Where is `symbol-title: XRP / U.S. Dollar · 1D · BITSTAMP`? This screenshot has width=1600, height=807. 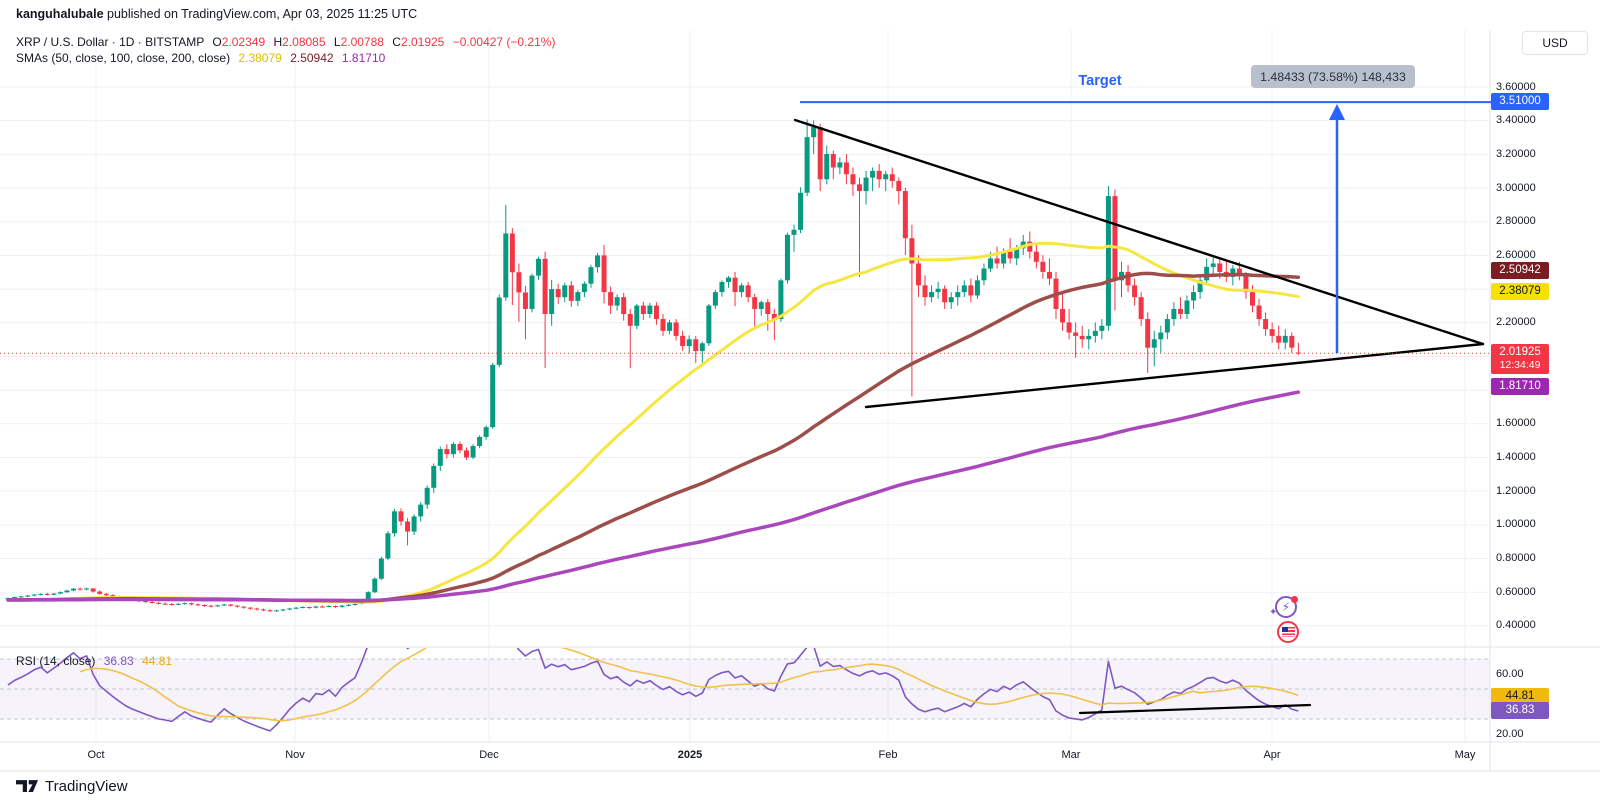 symbol-title: XRP / U.S. Dollar · 1D · BITSTAMP is located at coordinates (110, 42).